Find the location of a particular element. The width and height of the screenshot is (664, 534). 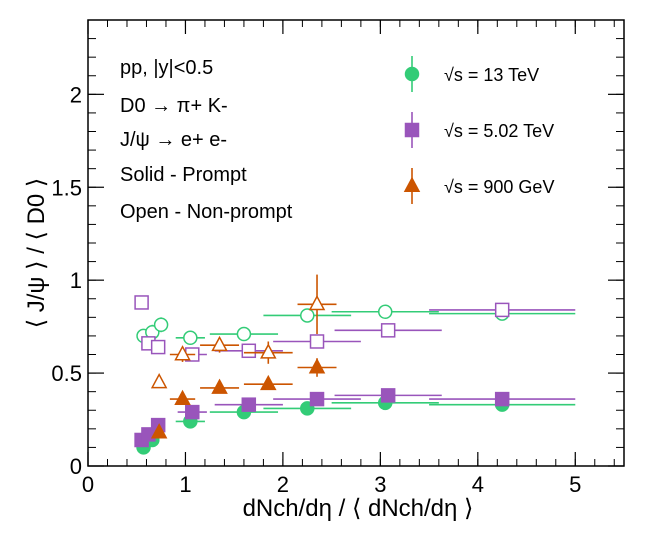

annotation-collision-system: pp, |y|<0.5 is located at coordinates (166, 68).